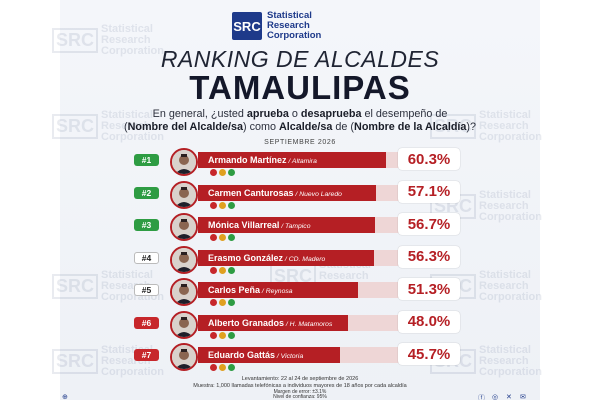 The width and height of the screenshot is (600, 400). Describe the element at coordinates (300, 59) in the screenshot. I see `title-line-1: RANKING DE ALCALDES` at that location.